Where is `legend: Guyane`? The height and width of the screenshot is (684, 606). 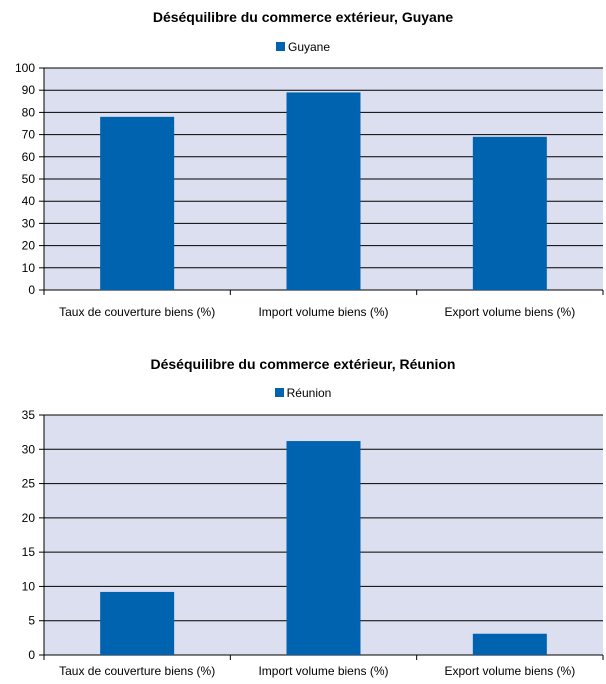
legend: Guyane is located at coordinates (303, 47).